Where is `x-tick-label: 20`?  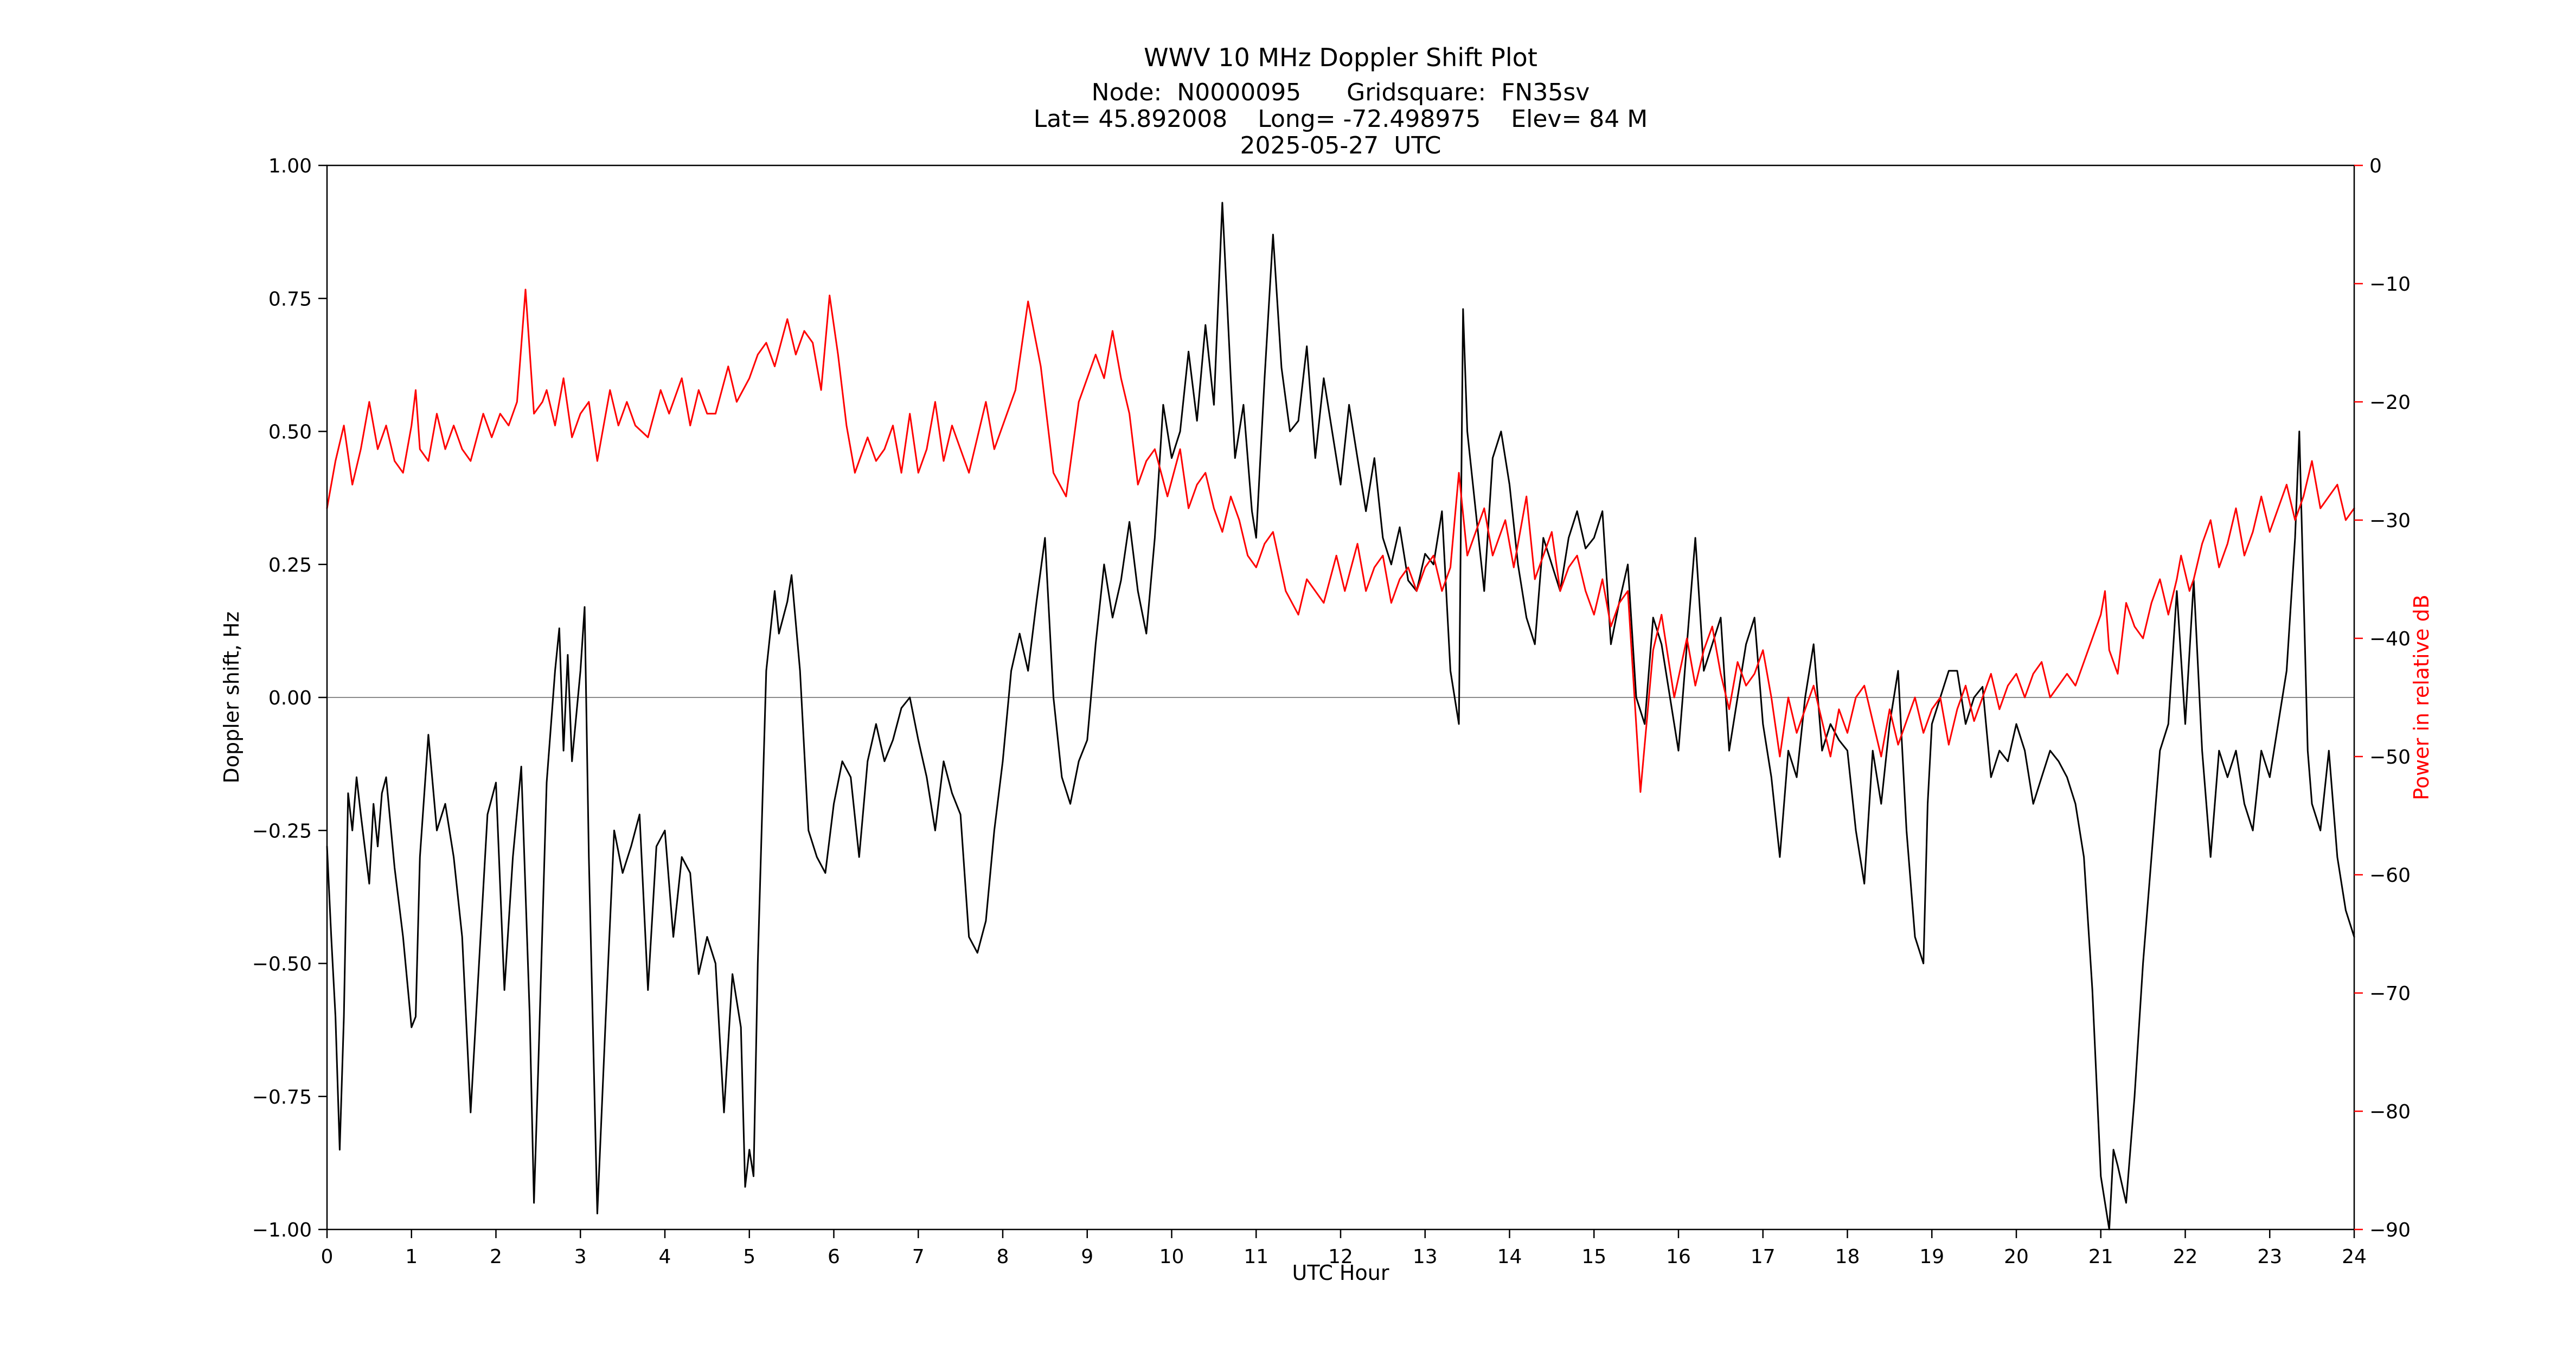 x-tick-label: 20 is located at coordinates (2016, 1257).